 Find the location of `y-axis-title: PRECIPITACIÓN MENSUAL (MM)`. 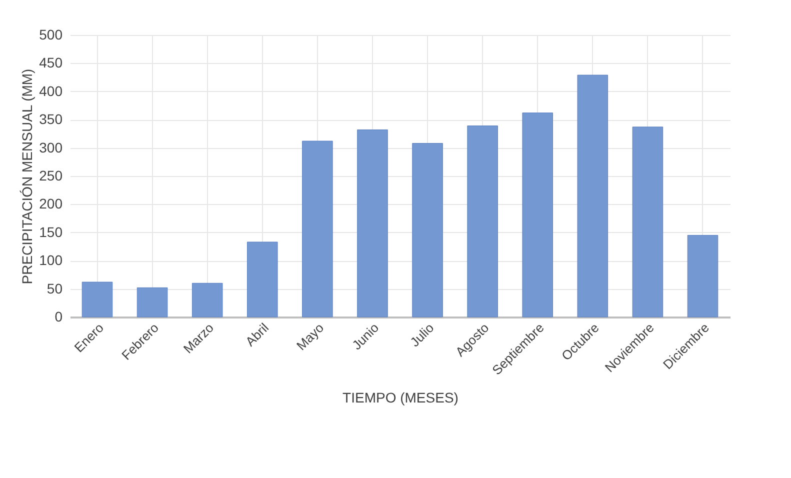

y-axis-title: PRECIPITACIÓN MENSUAL (MM) is located at coordinates (27, 176).